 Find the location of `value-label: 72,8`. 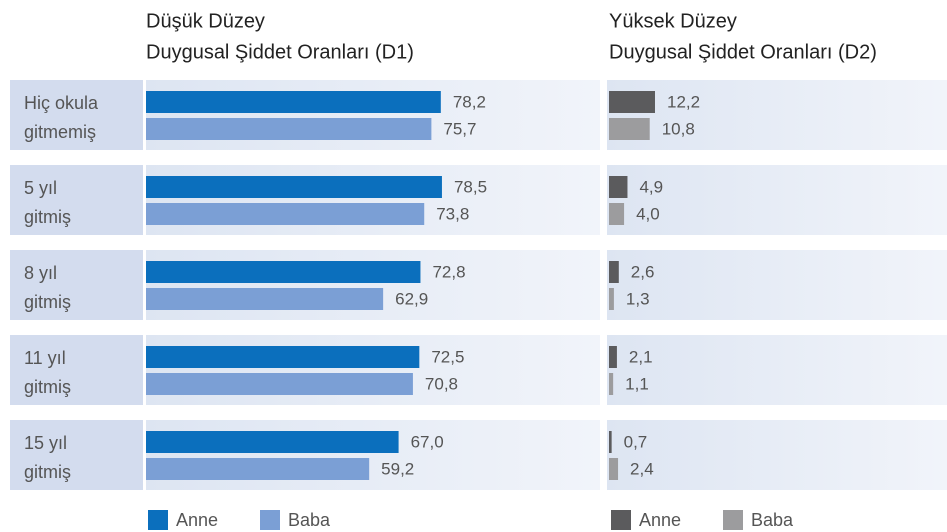

value-label: 72,8 is located at coordinates (448, 271).